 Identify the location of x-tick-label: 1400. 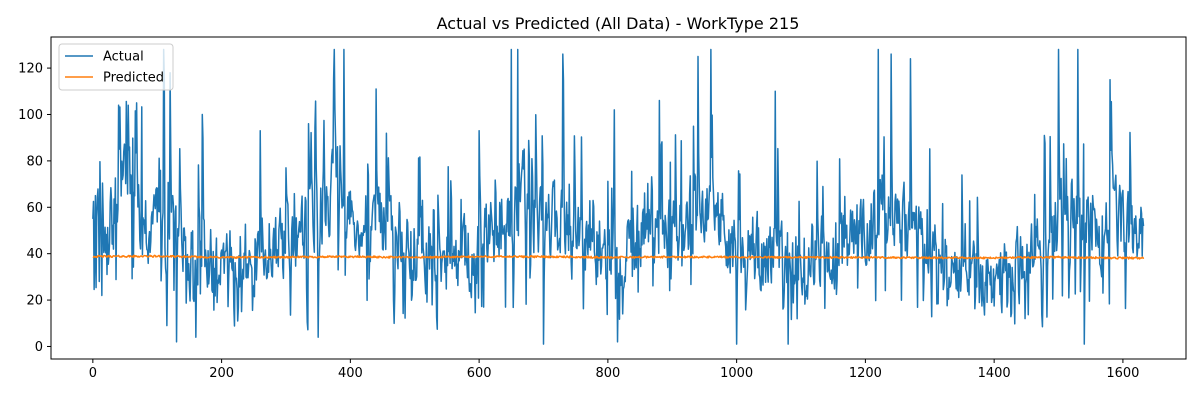
(994, 373).